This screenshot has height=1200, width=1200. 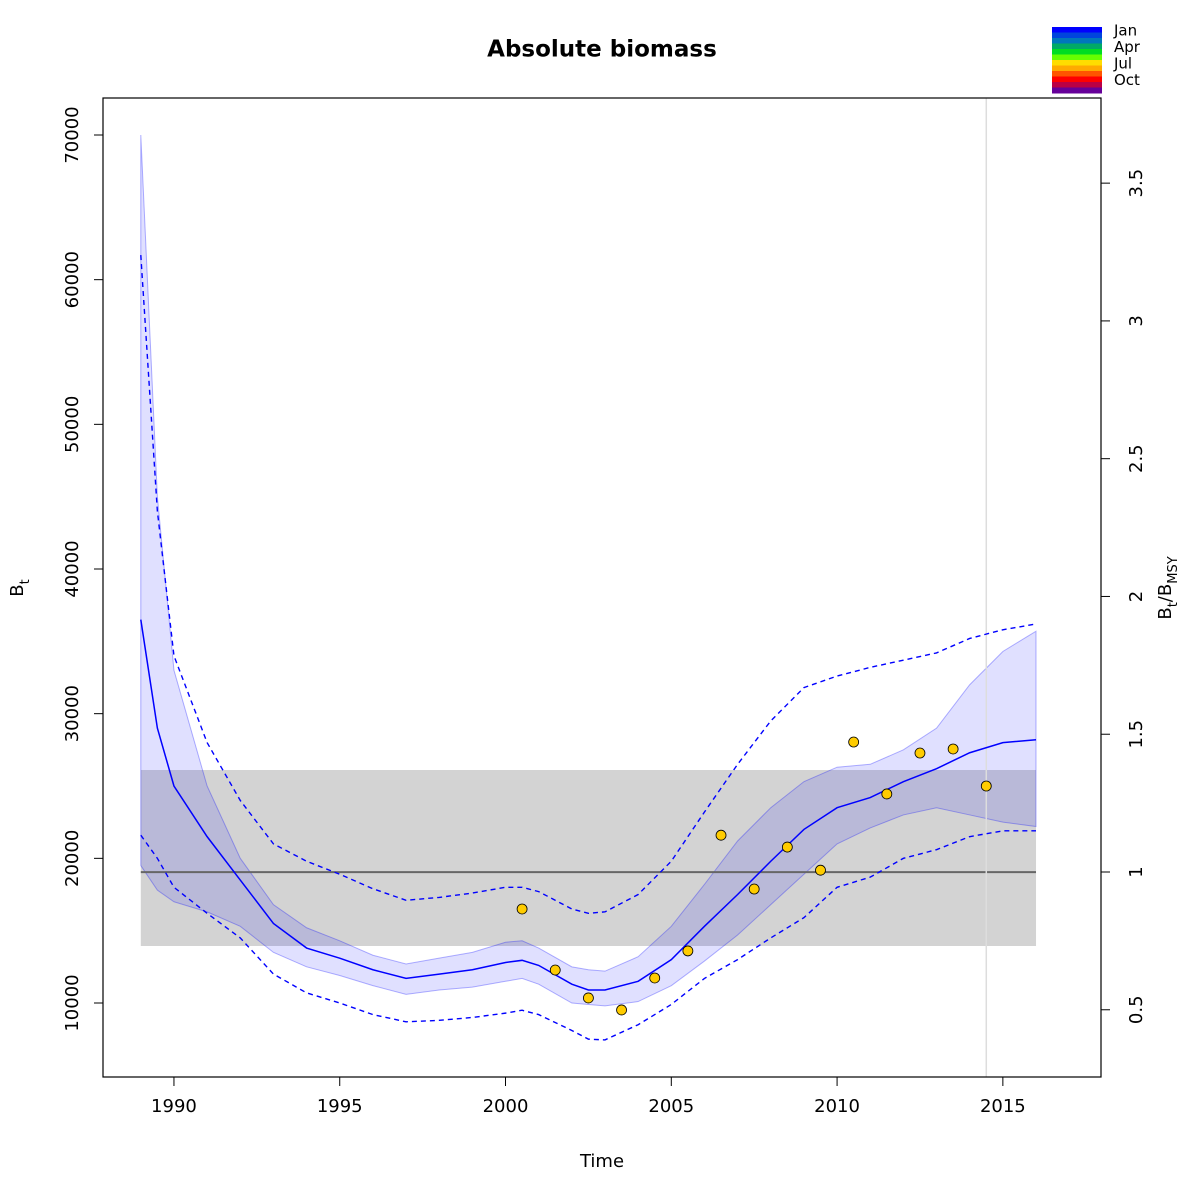 What do you see at coordinates (1122, 64) in the screenshot?
I see `legend-label: Jul` at bounding box center [1122, 64].